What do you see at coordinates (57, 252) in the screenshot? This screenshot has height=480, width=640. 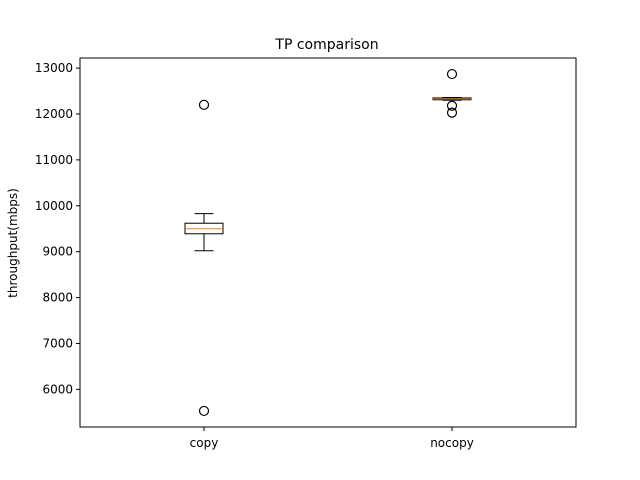 I see `y-tick-label: 9000` at bounding box center [57, 252].